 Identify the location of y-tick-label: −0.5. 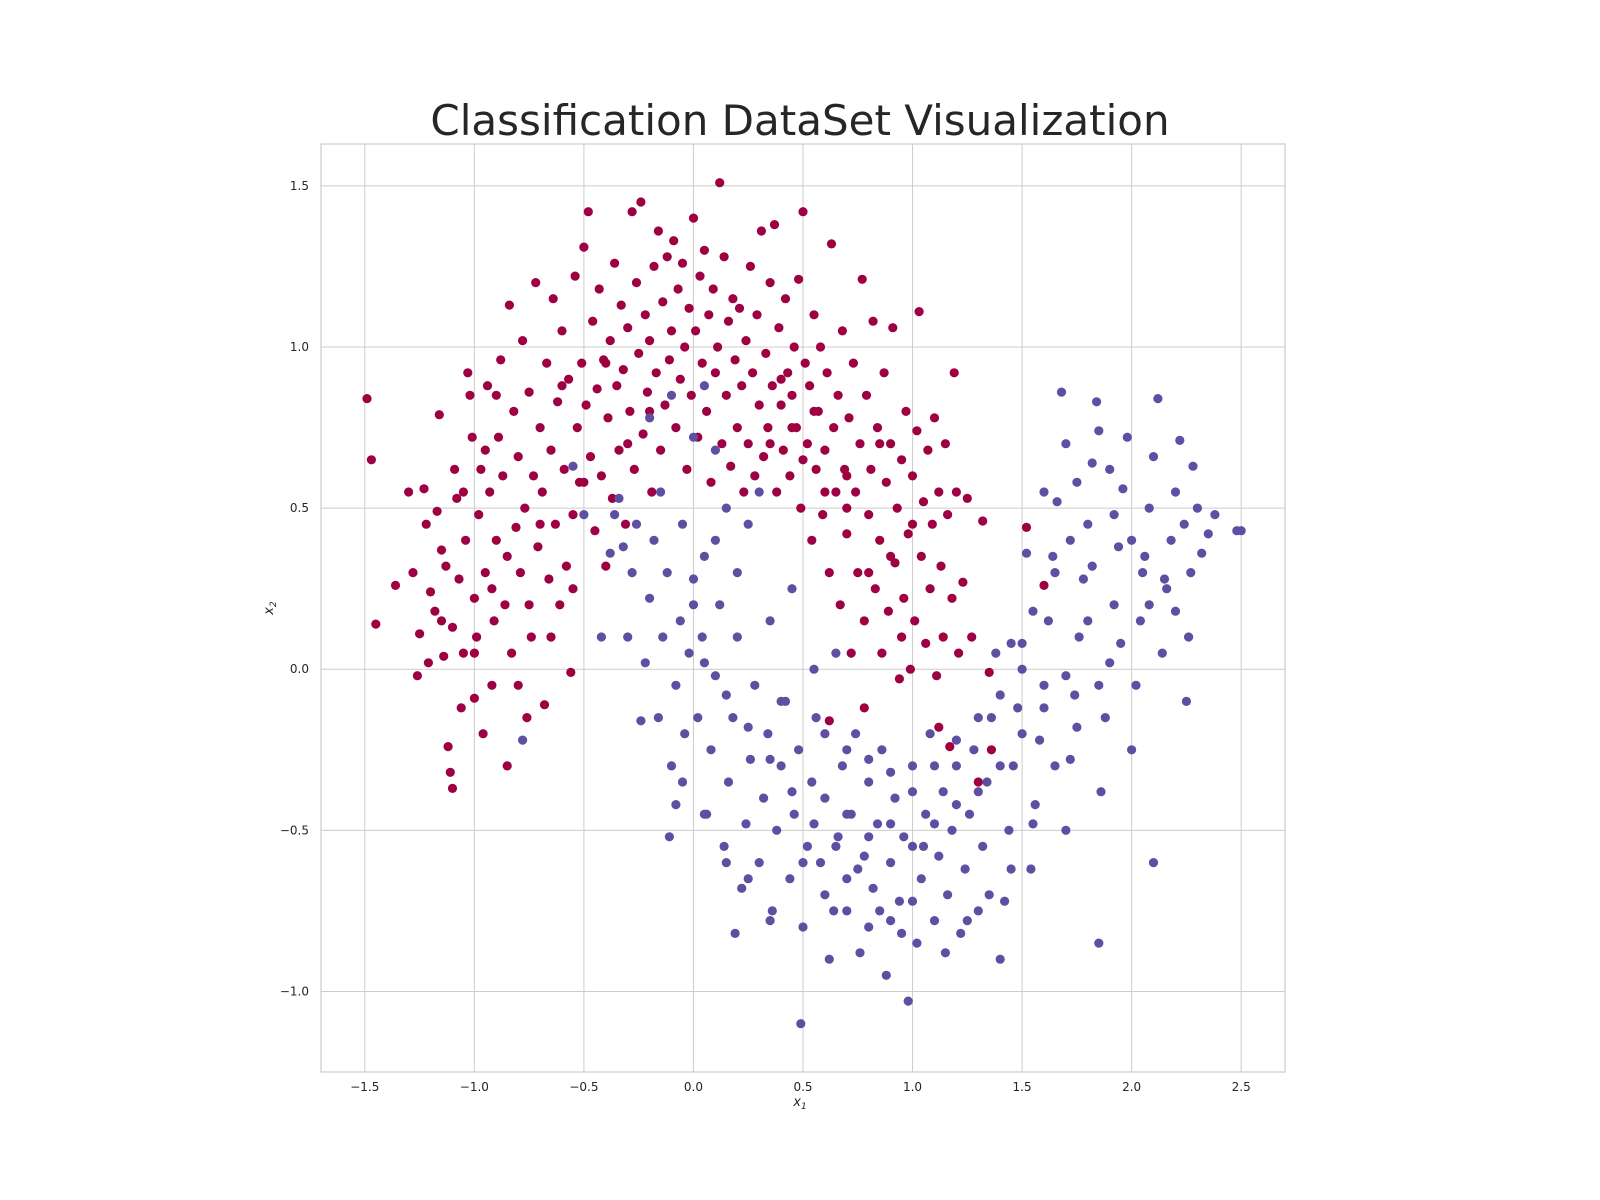
(294, 830).